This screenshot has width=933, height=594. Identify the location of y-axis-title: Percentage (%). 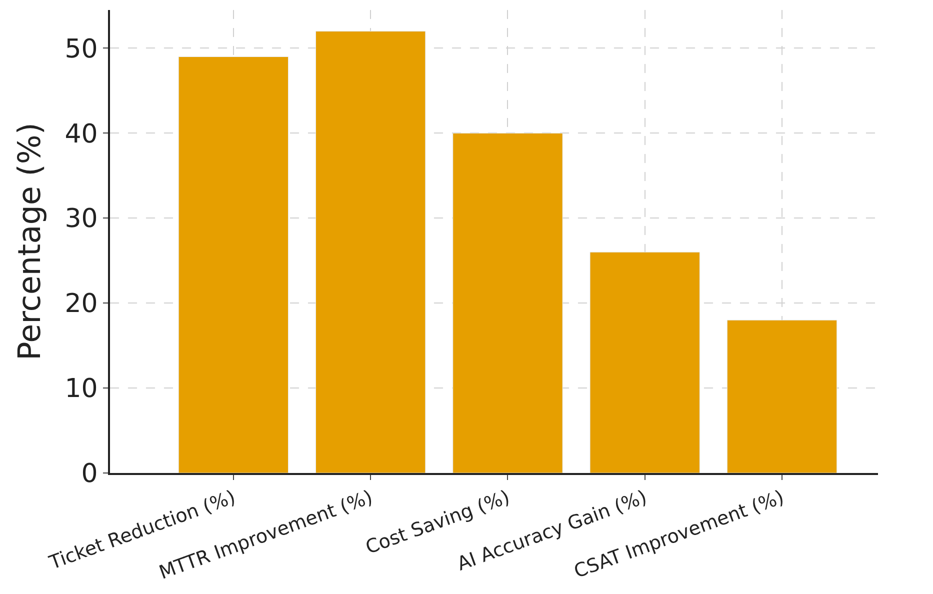
(30, 241).